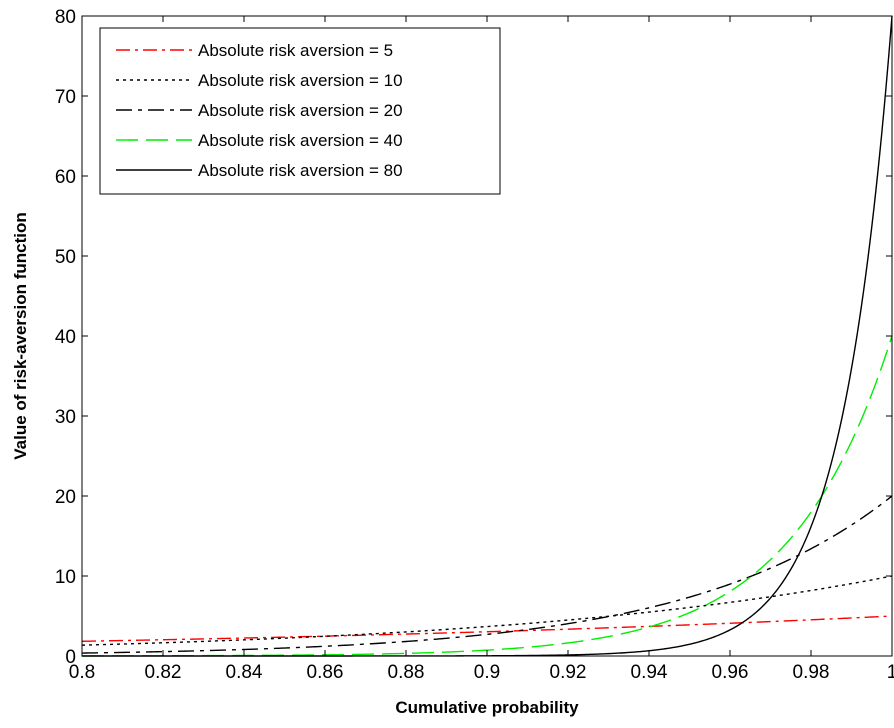 The image size is (894, 728). Describe the element at coordinates (568, 672) in the screenshot. I see `x-tick-label: 0.92` at that location.